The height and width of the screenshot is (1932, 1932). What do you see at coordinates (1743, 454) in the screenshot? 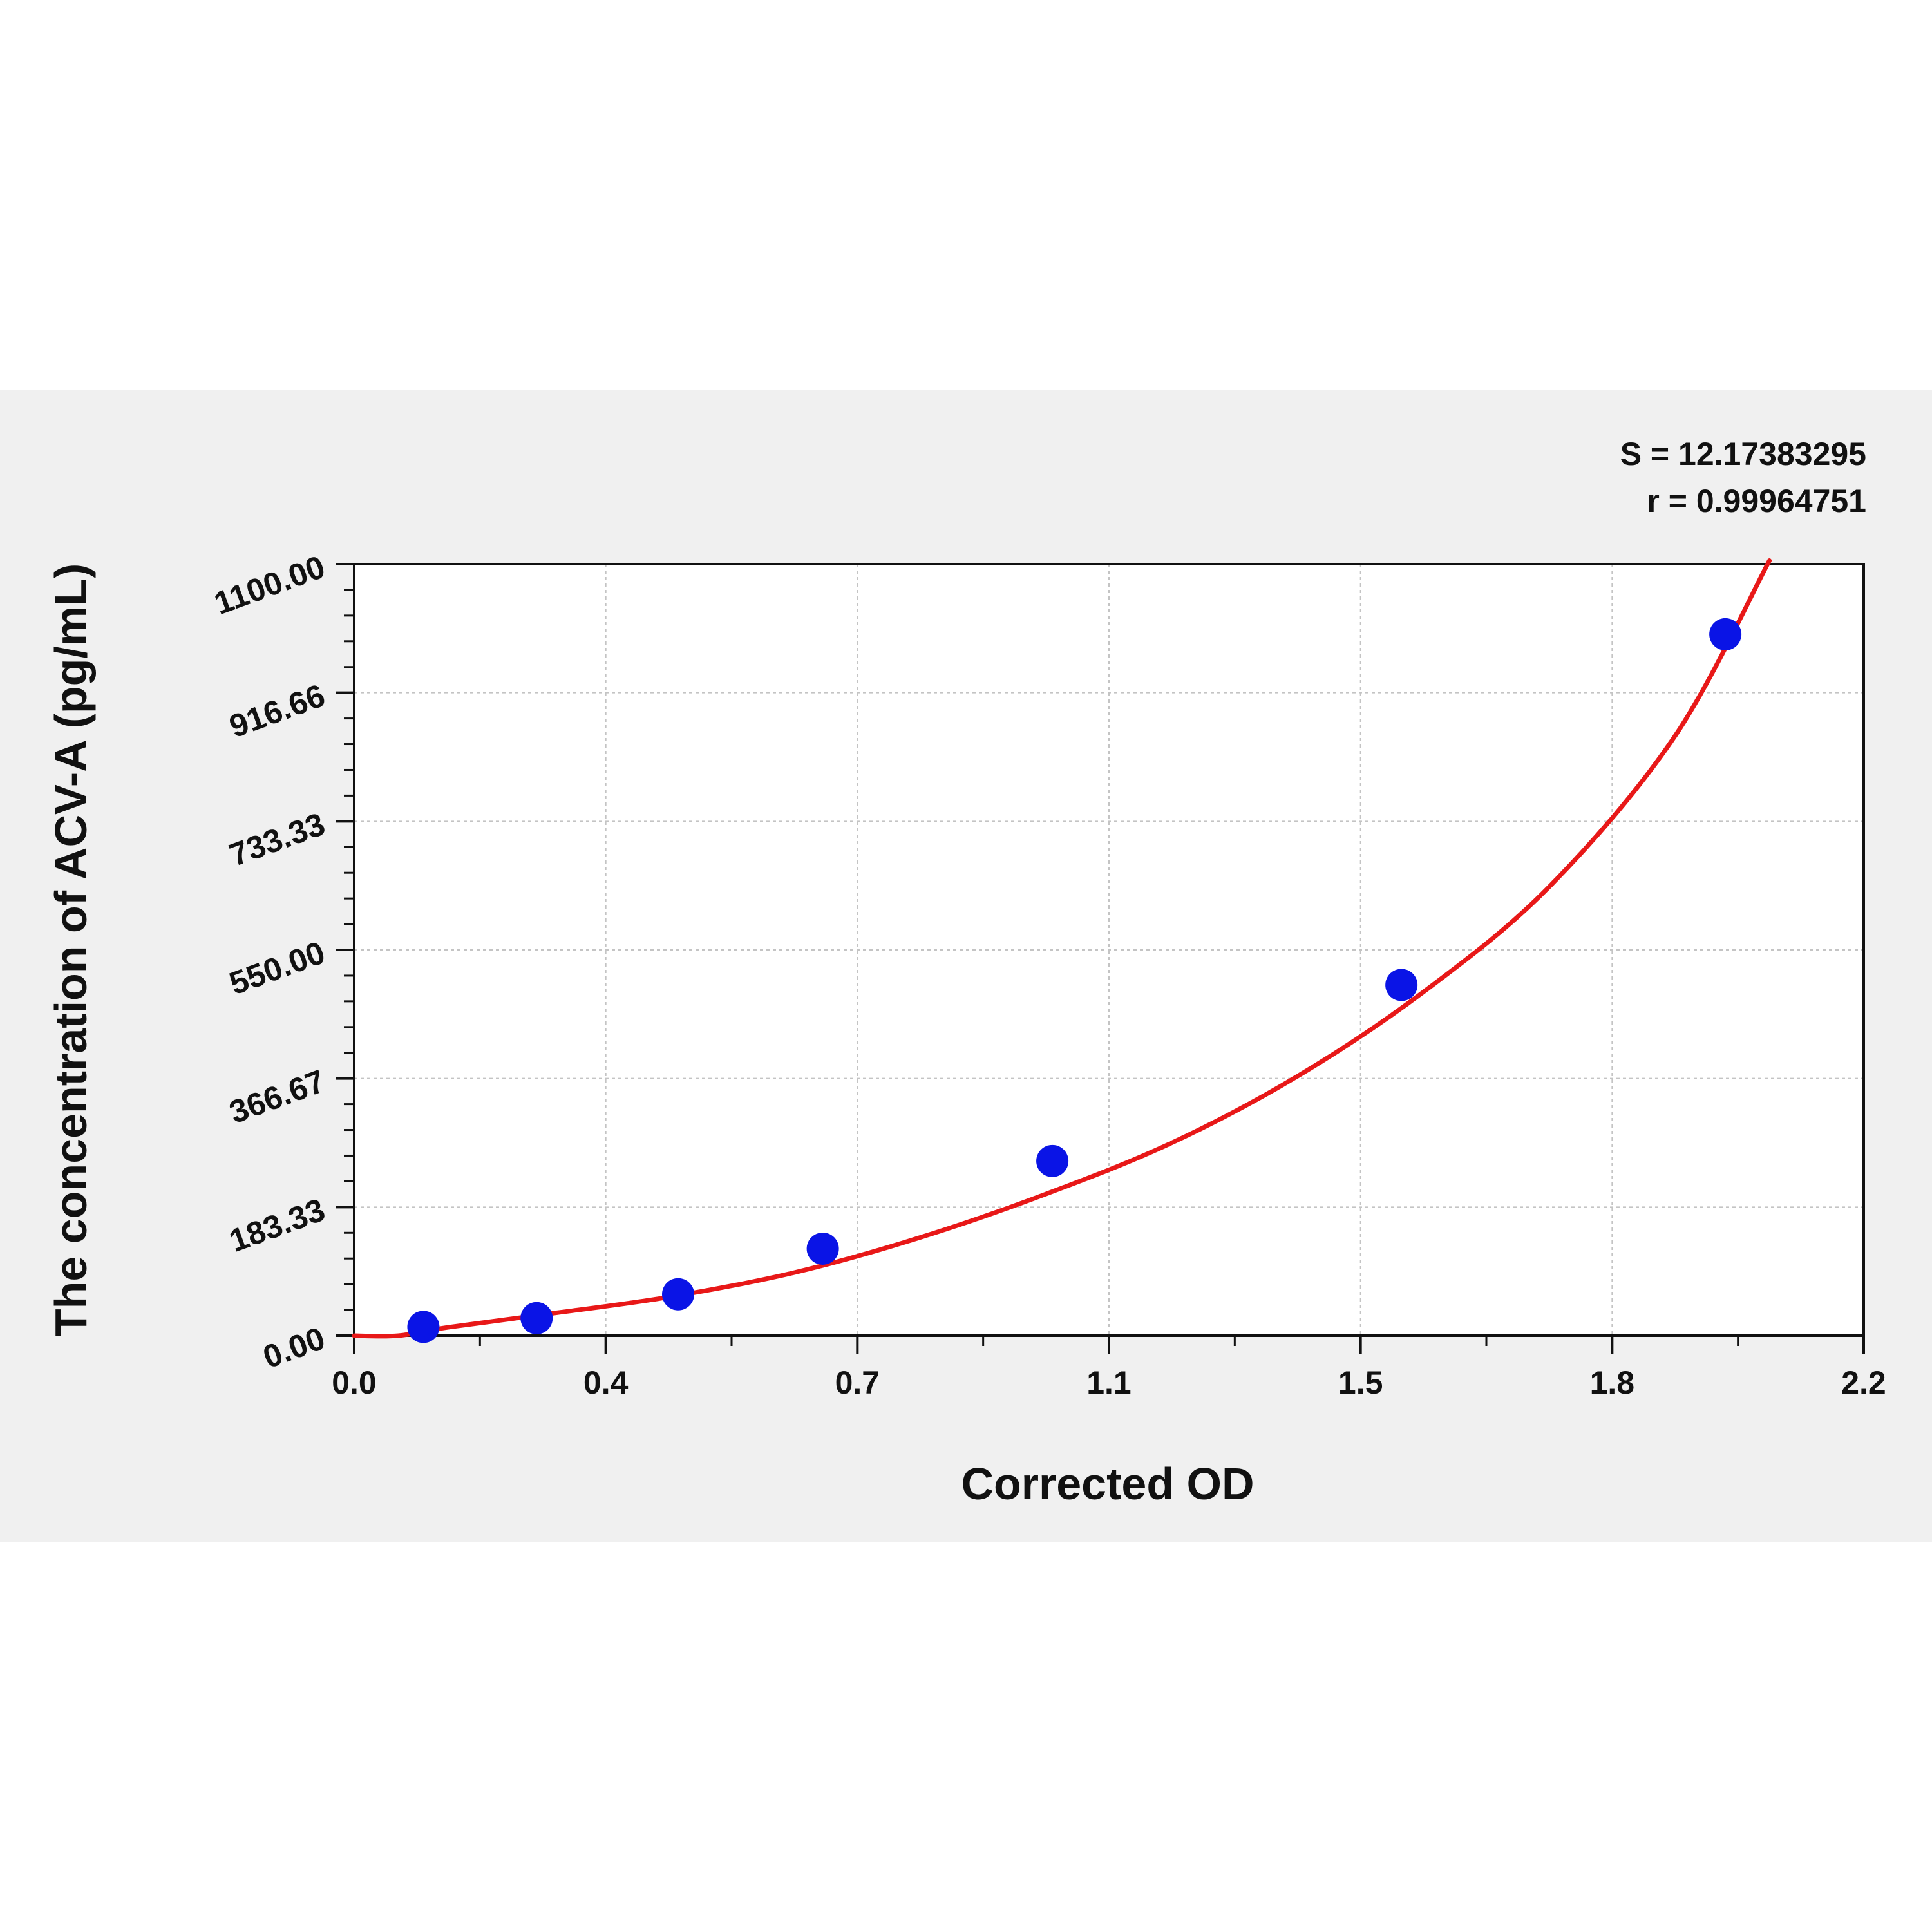
I see `s-statistic: S = 12.17383295` at bounding box center [1743, 454].